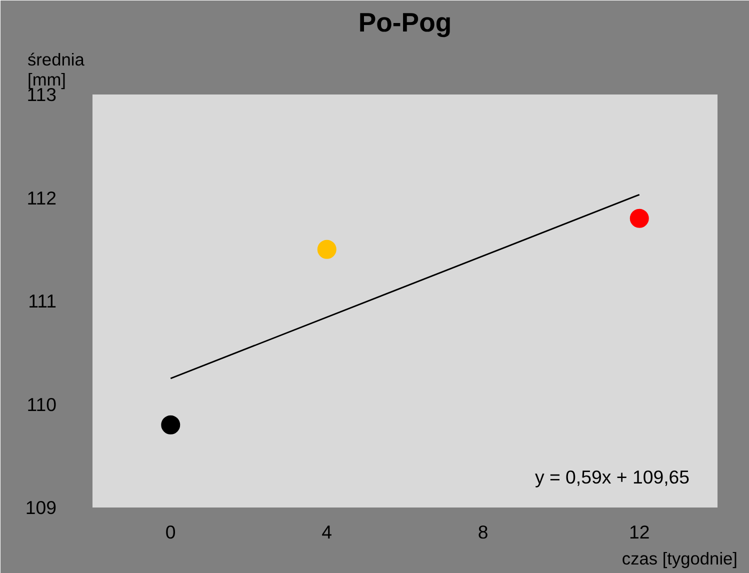  Describe the element at coordinates (405, 23) in the screenshot. I see `chart-title: Po-Pog` at that location.